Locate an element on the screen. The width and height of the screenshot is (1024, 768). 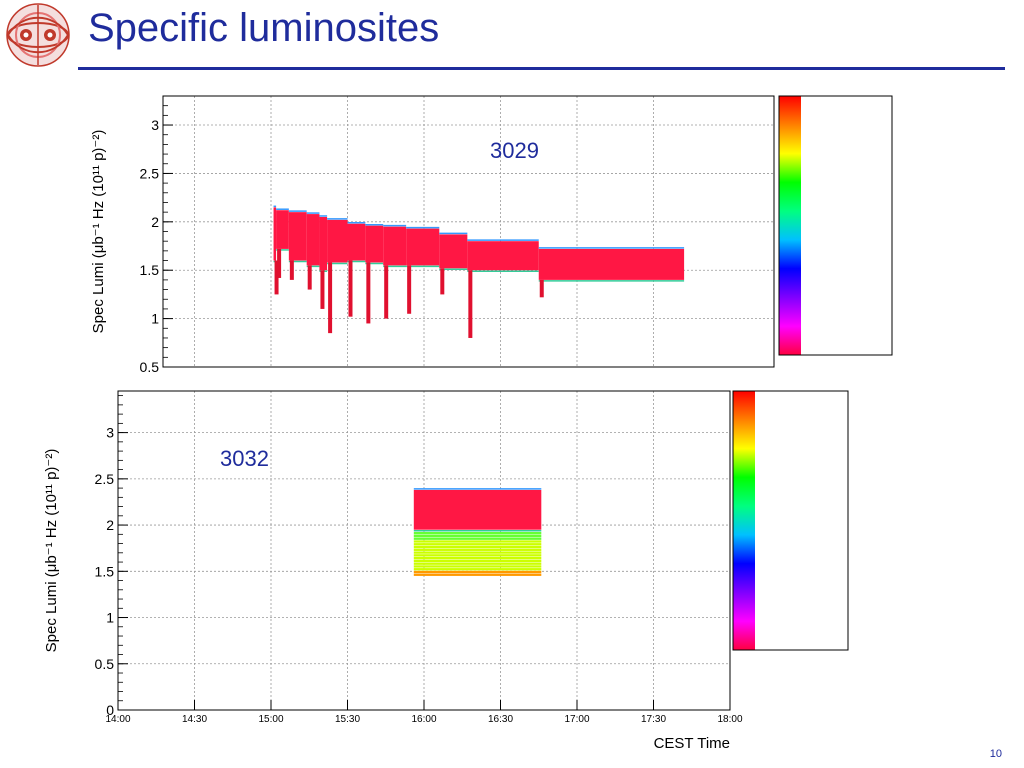
x-axis-label: CEST Time is located at coordinates (692, 743).